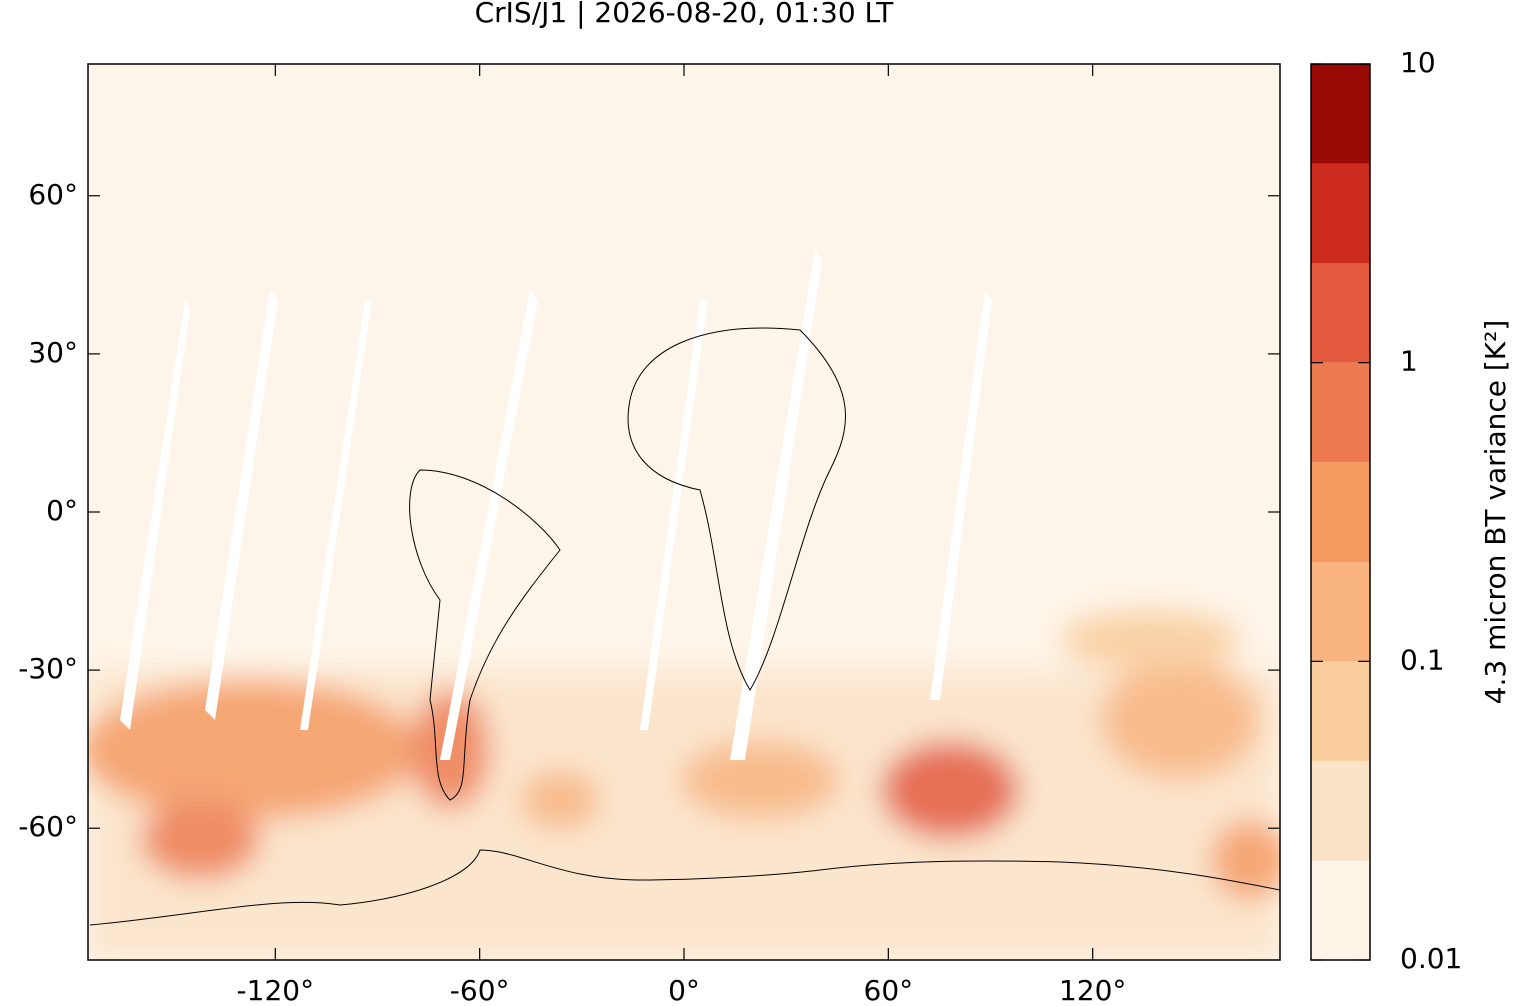  I want to click on colorbar-frame, so click(1340, 512).